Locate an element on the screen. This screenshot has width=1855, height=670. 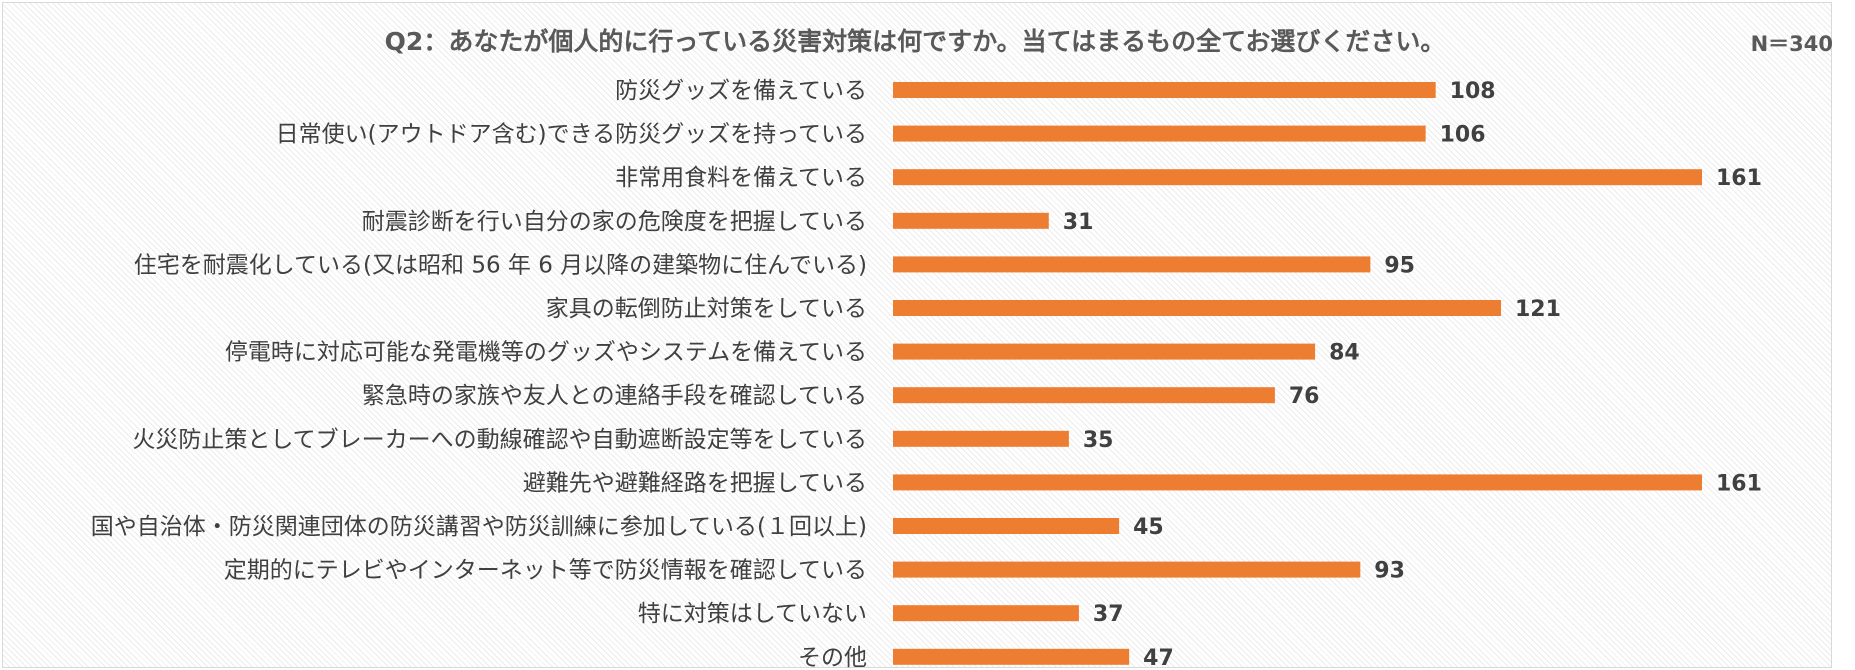
category-label: 避難先や避難経路を把握している is located at coordinates (695, 483).